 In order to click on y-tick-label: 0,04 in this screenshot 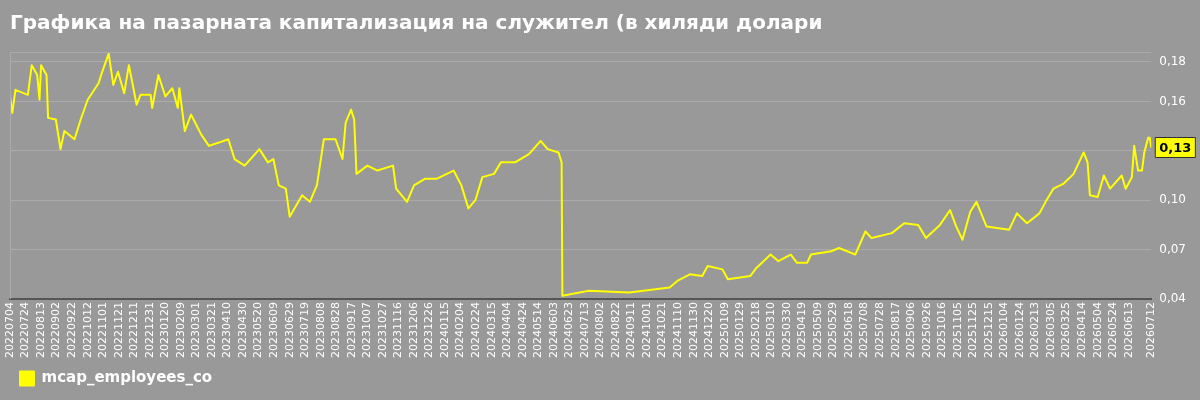, I will do `click(1172, 298)`.